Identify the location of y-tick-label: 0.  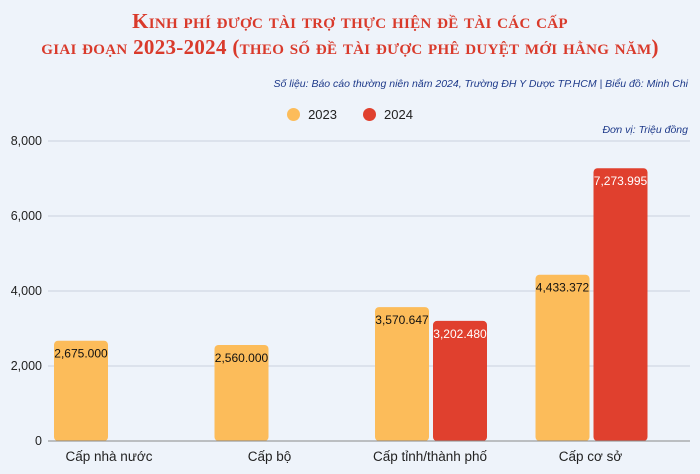
(38, 441).